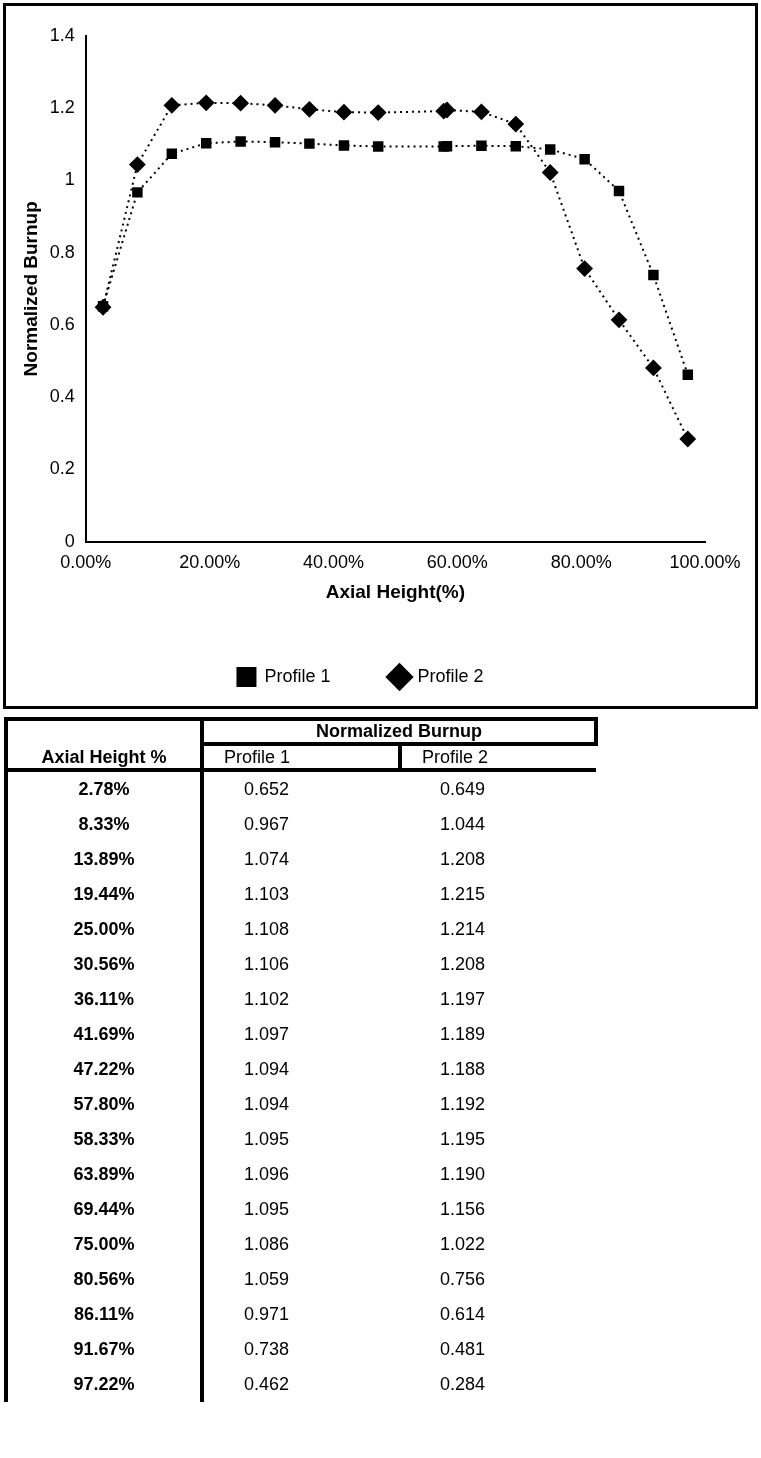 Image resolution: width=761 pixels, height=1458 pixels. What do you see at coordinates (104, 964) in the screenshot?
I see `category-label: 30.56%` at bounding box center [104, 964].